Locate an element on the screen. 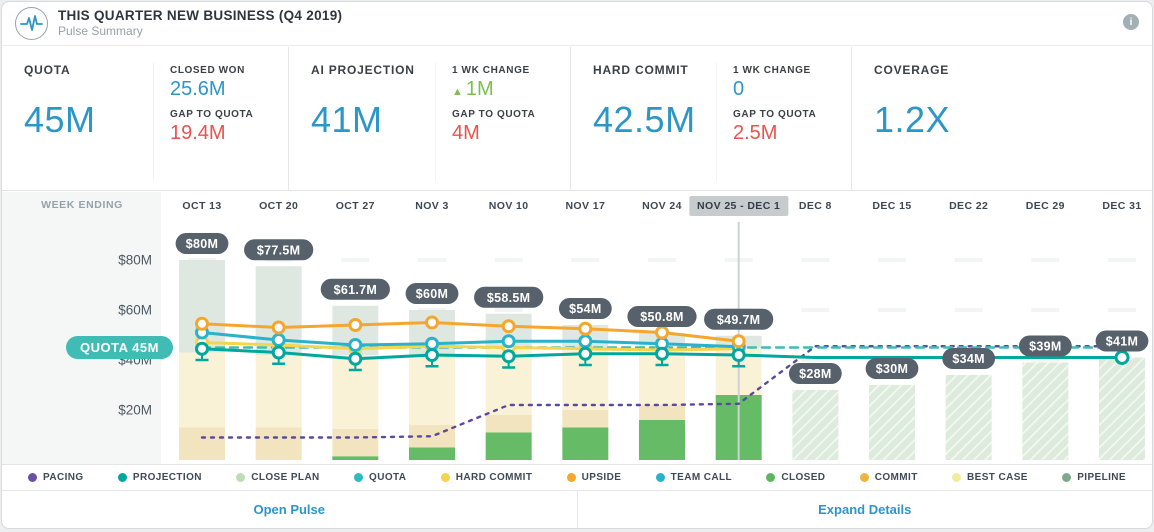  legend-item-close-plan: CLOSE PLAN is located at coordinates (277, 477).